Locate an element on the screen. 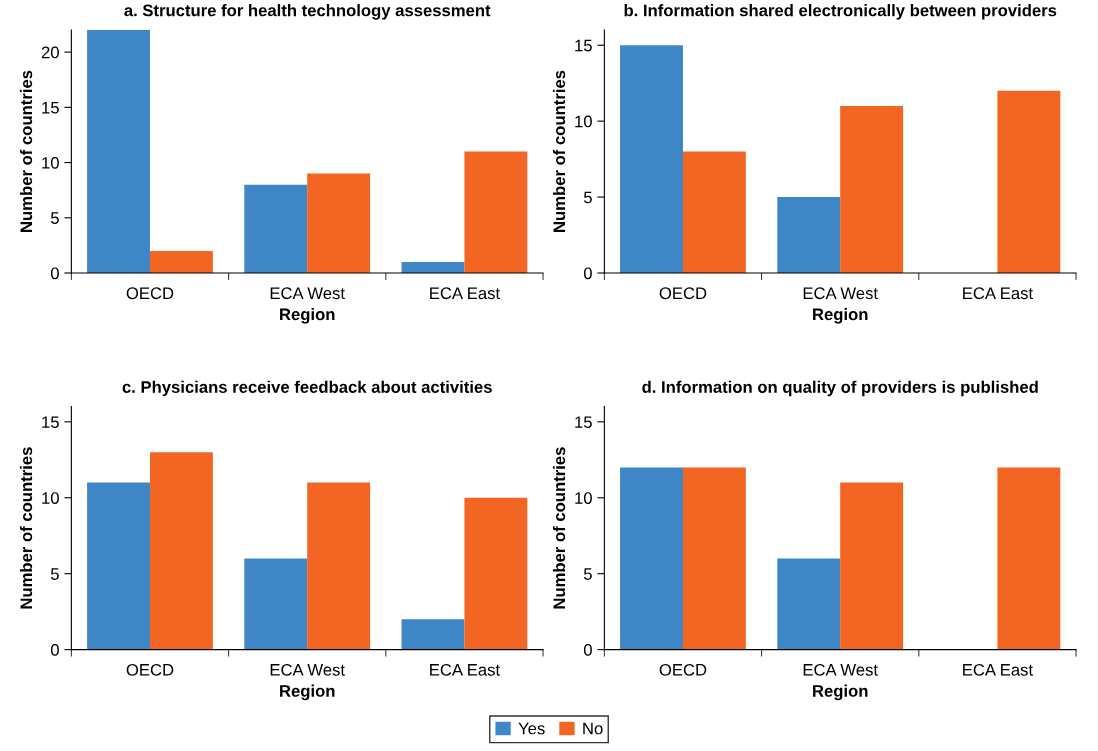 This screenshot has height=751, width=1098. chart-title: a. Structure for health technology assessment is located at coordinates (307, 12).